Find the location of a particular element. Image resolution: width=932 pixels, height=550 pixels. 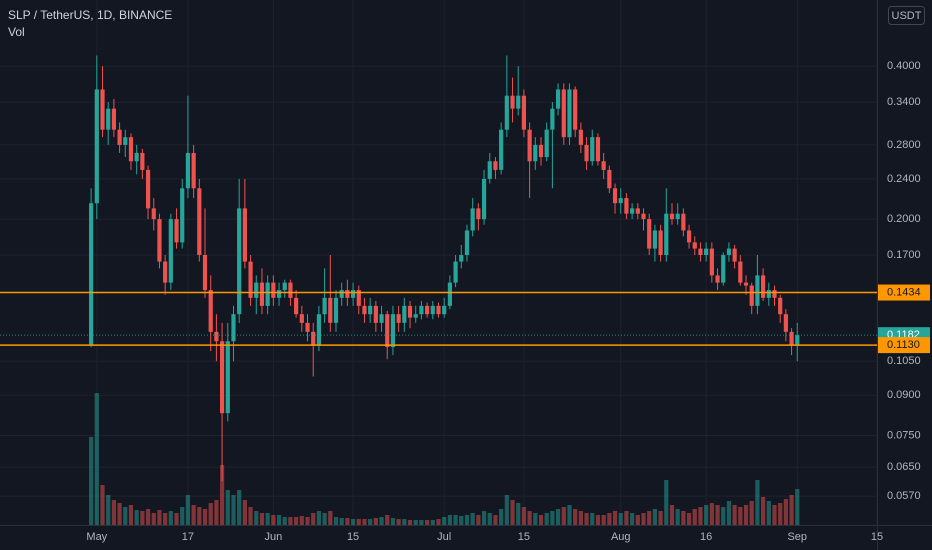

currency-label: USDT is located at coordinates (907, 16).